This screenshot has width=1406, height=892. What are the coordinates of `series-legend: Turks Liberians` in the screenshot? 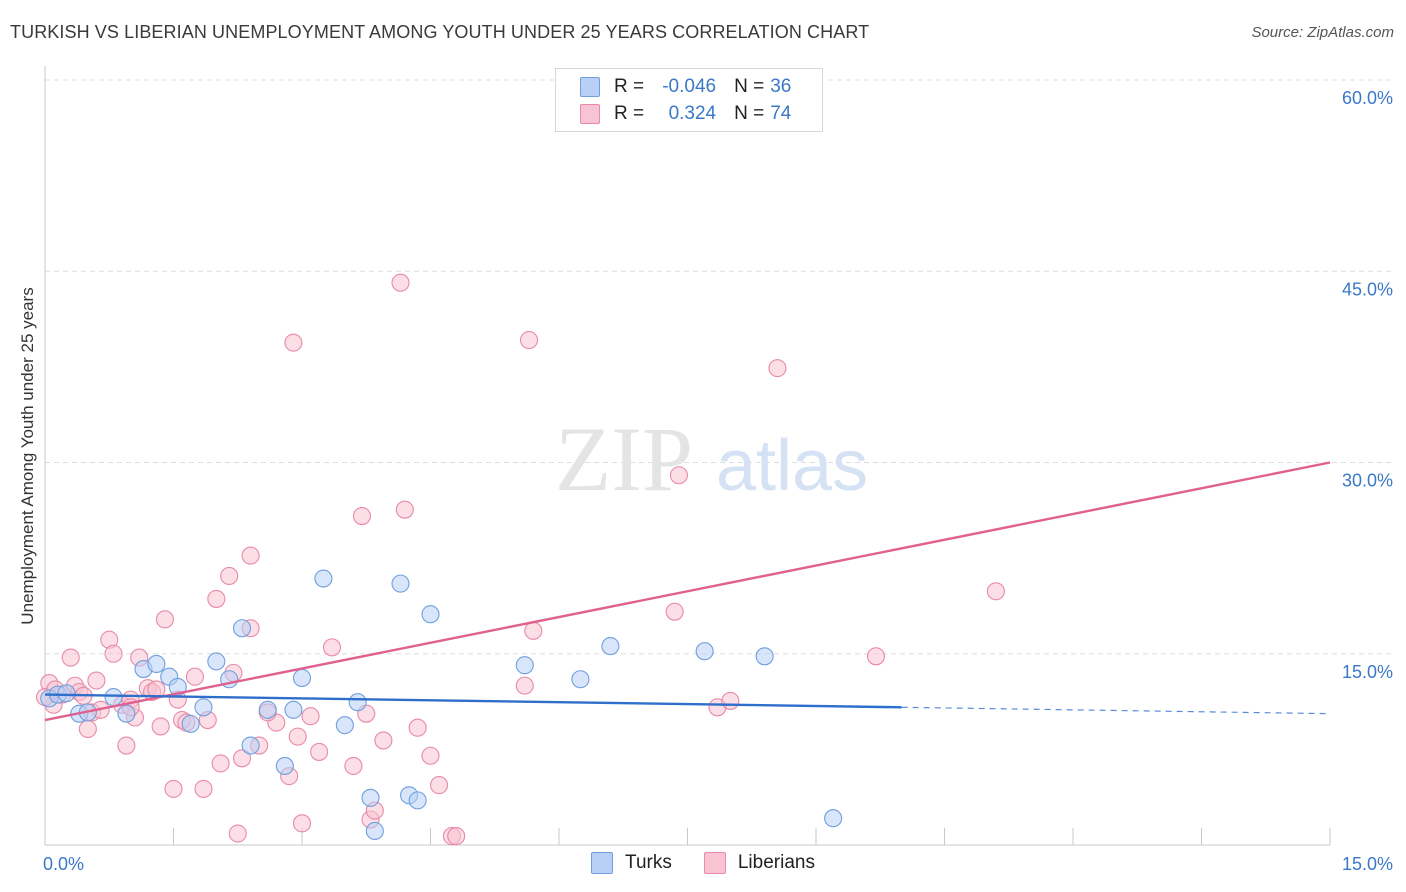 It's located at (703, 863).